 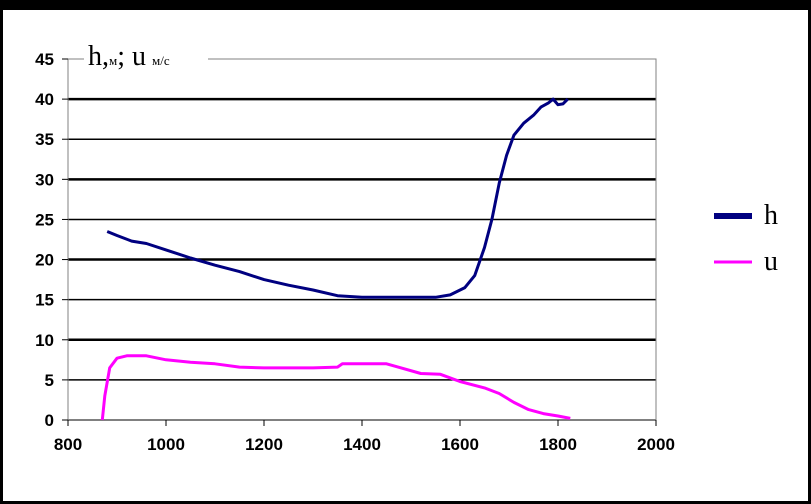 What do you see at coordinates (558, 444) in the screenshot?
I see `x-tick-label: 1800` at bounding box center [558, 444].